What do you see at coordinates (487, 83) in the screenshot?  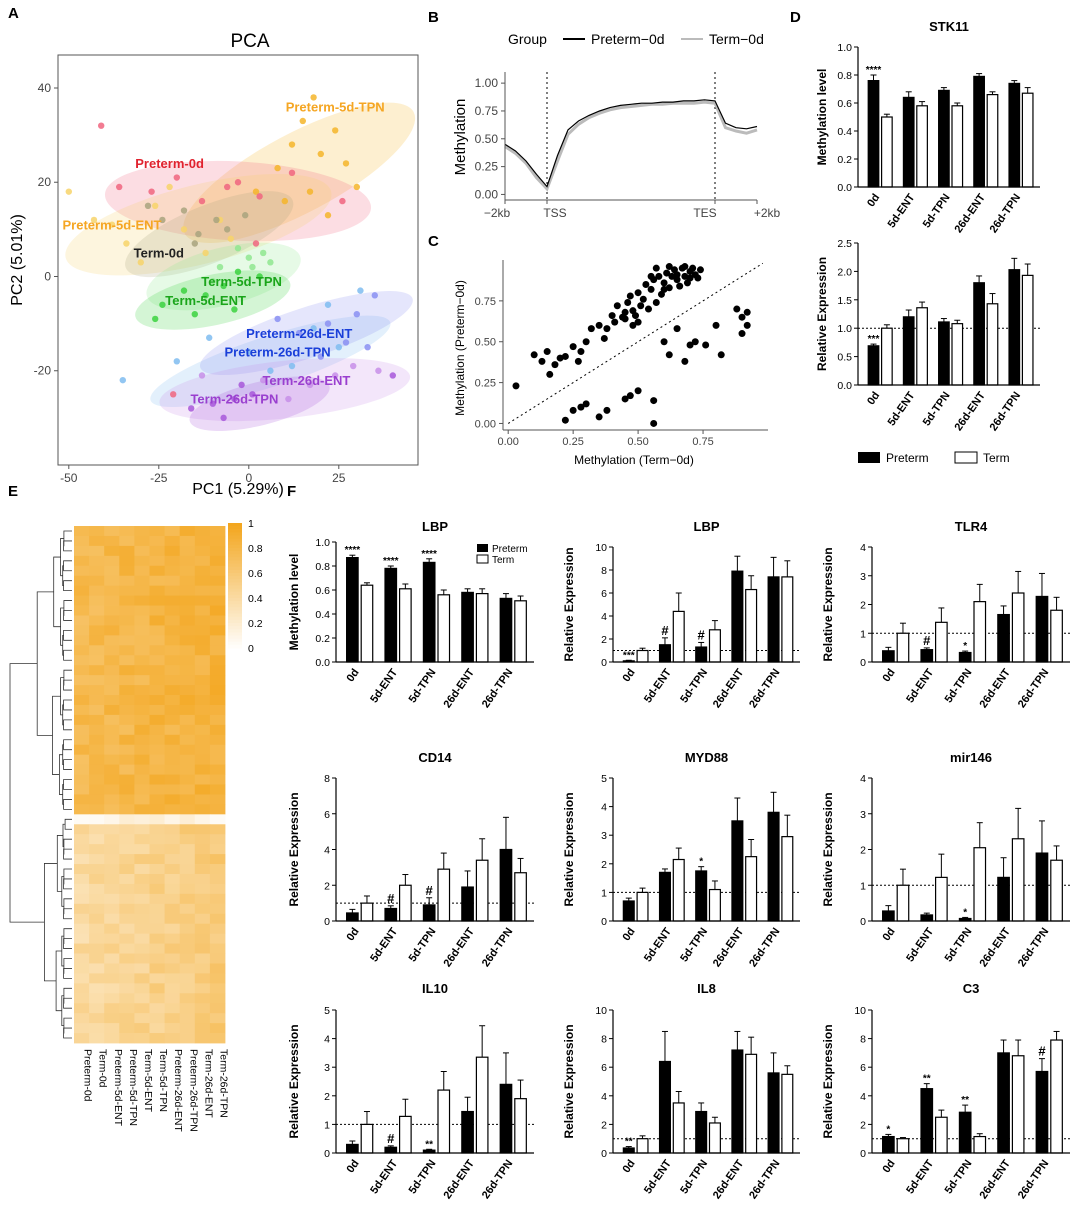 I see `y-tick-label: 1.00` at bounding box center [487, 83].